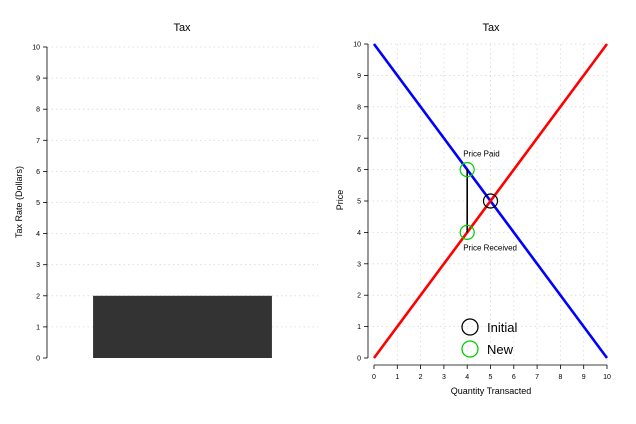  What do you see at coordinates (500, 349) in the screenshot?
I see `legend-label-new: New` at bounding box center [500, 349].